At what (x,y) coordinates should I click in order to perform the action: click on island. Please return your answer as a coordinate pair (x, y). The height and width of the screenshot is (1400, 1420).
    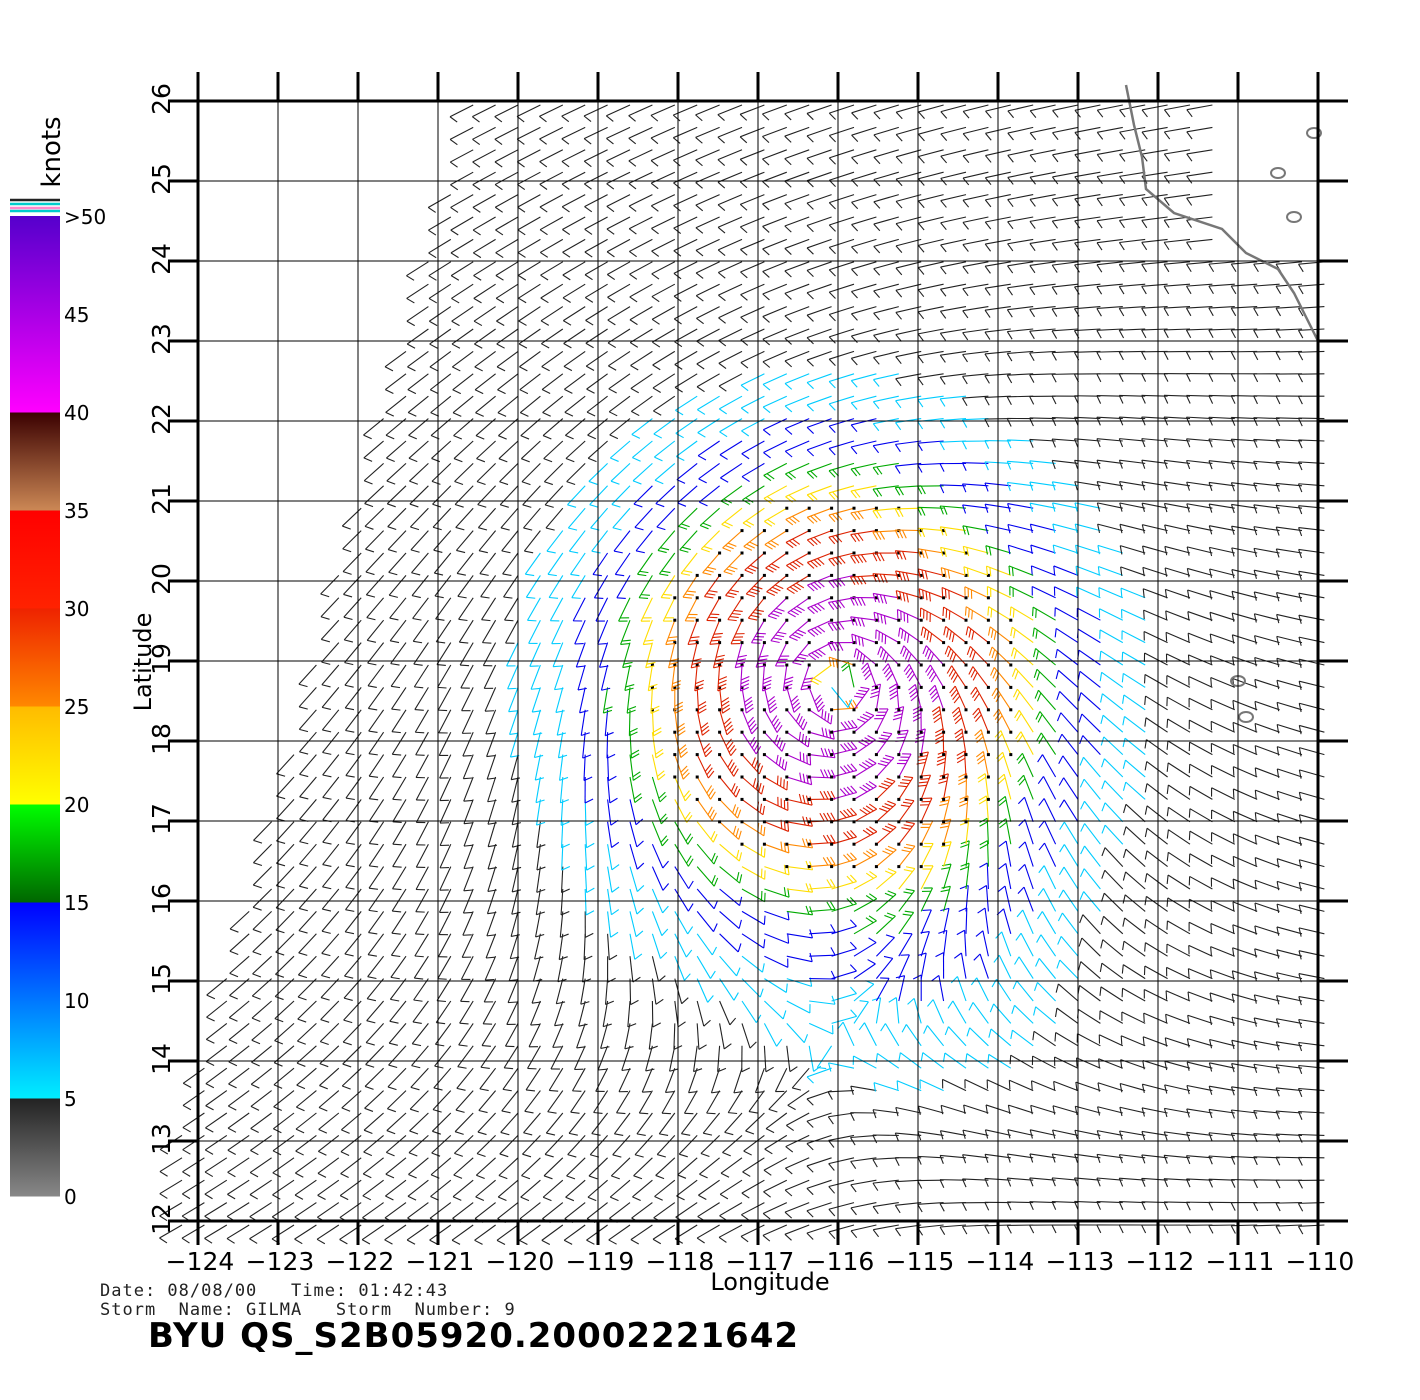
    Looking at the image, I should click on (1314, 133).